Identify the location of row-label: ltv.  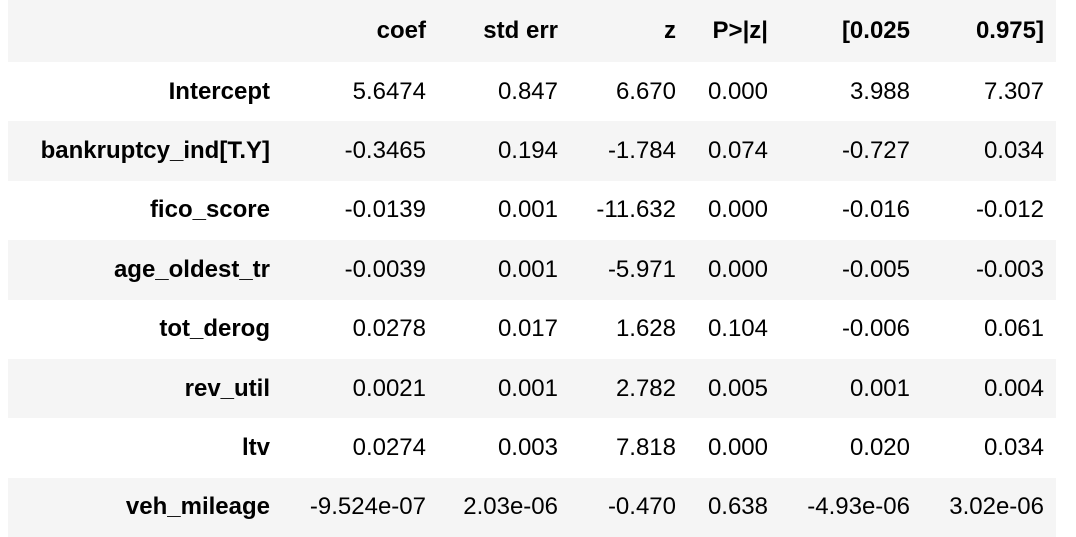
(255, 448).